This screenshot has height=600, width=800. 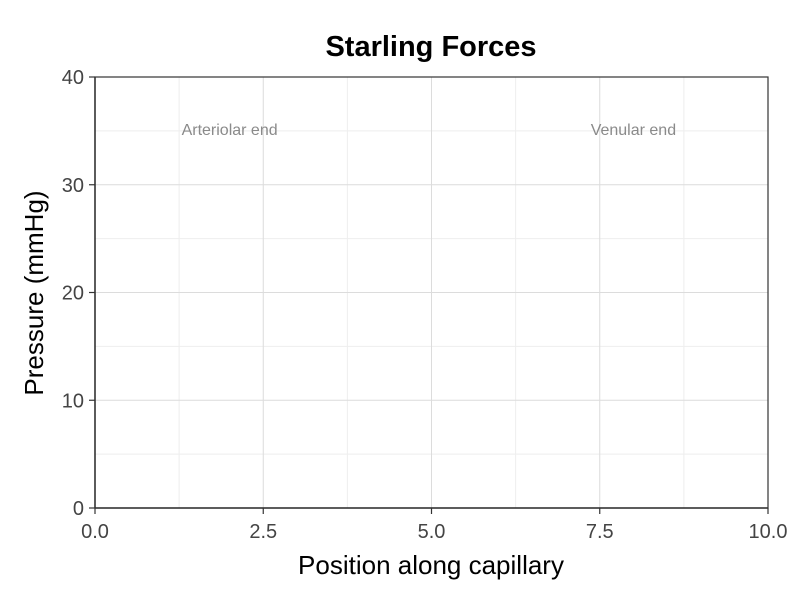 What do you see at coordinates (73, 401) in the screenshot?
I see `y-tick-label: 10` at bounding box center [73, 401].